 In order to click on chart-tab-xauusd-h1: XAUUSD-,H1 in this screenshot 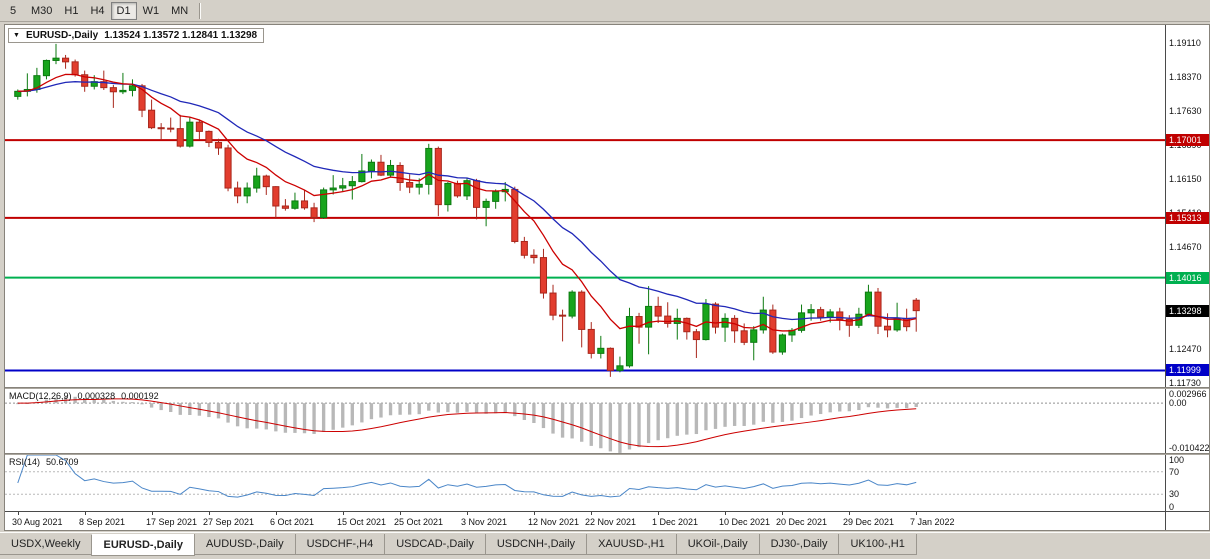, I will do `click(631, 544)`.